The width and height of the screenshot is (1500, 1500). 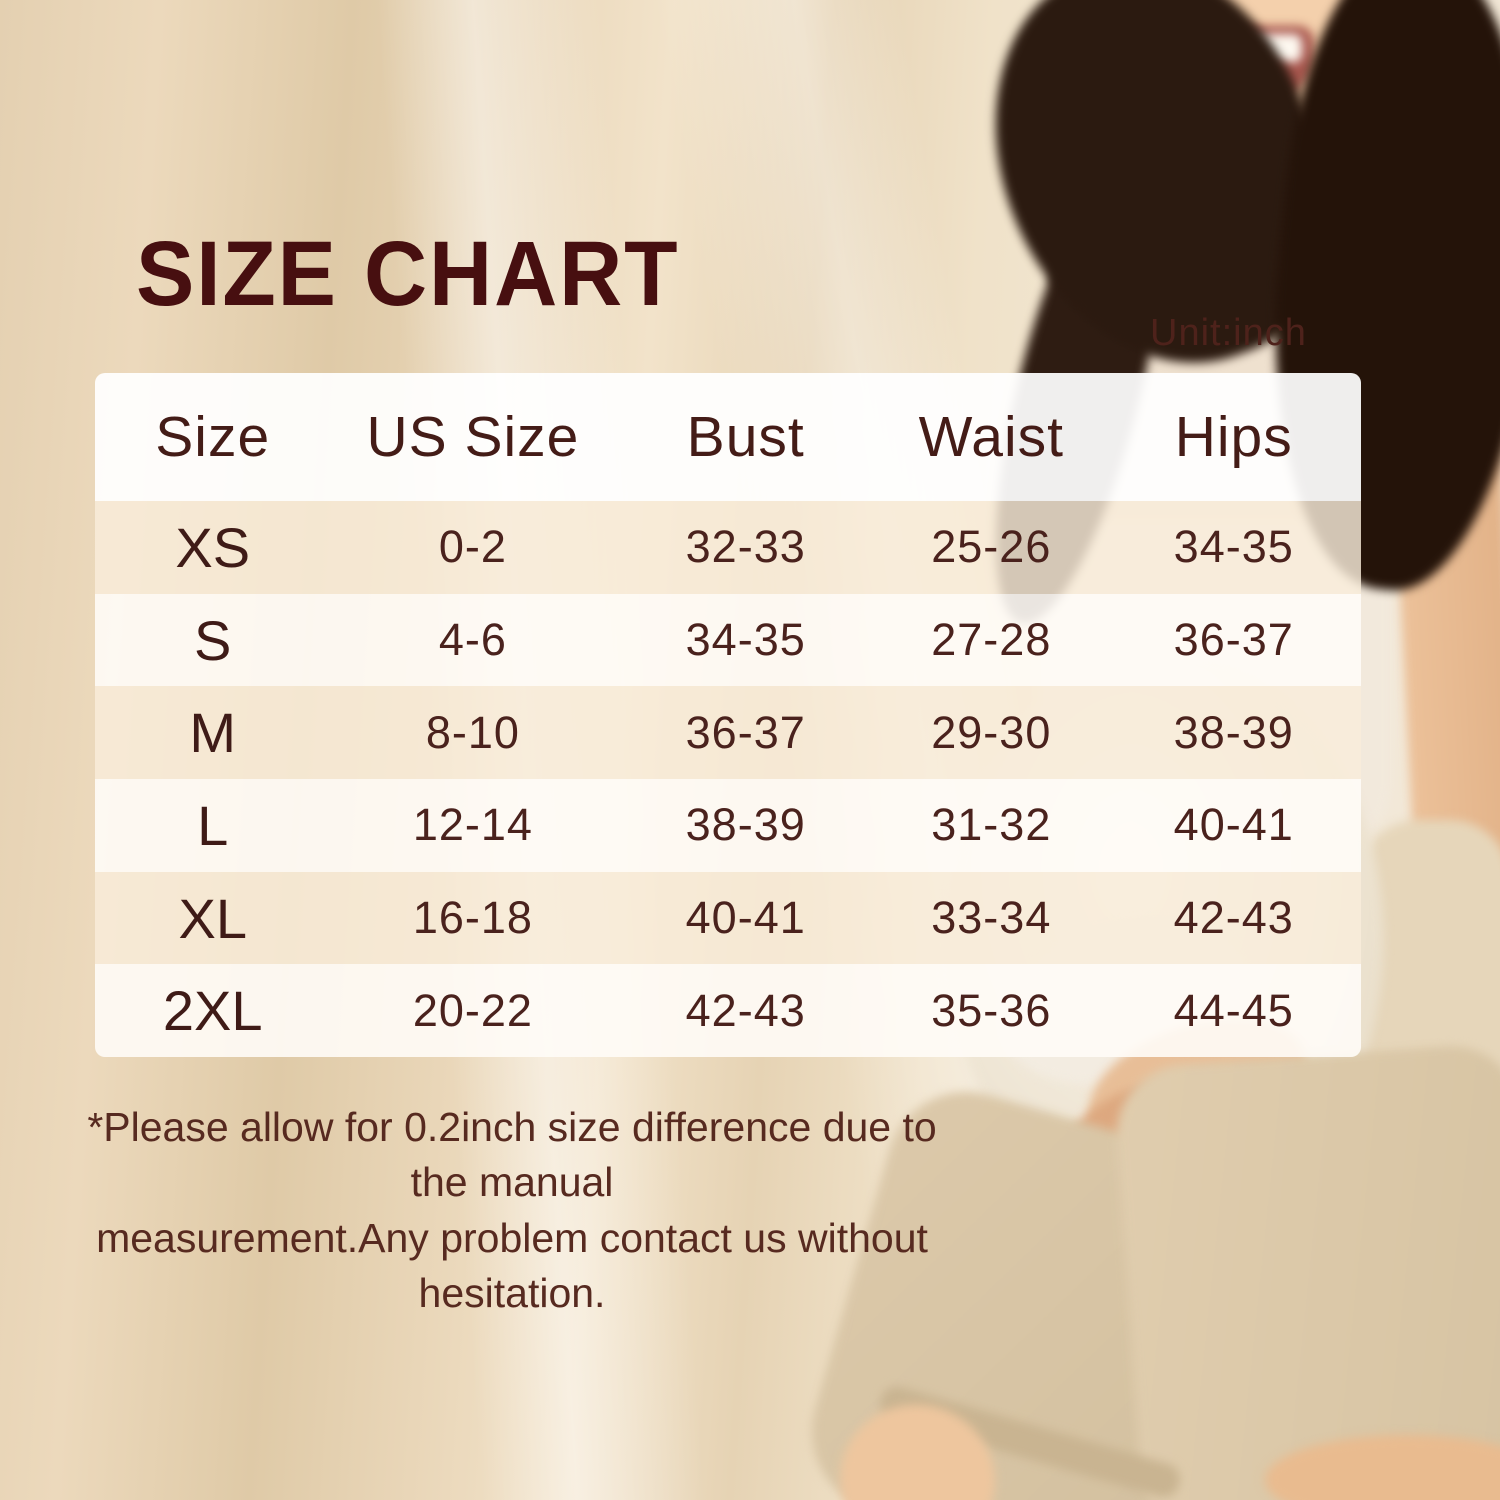 What do you see at coordinates (472, 825) in the screenshot?
I see `table-cell: 12-14` at bounding box center [472, 825].